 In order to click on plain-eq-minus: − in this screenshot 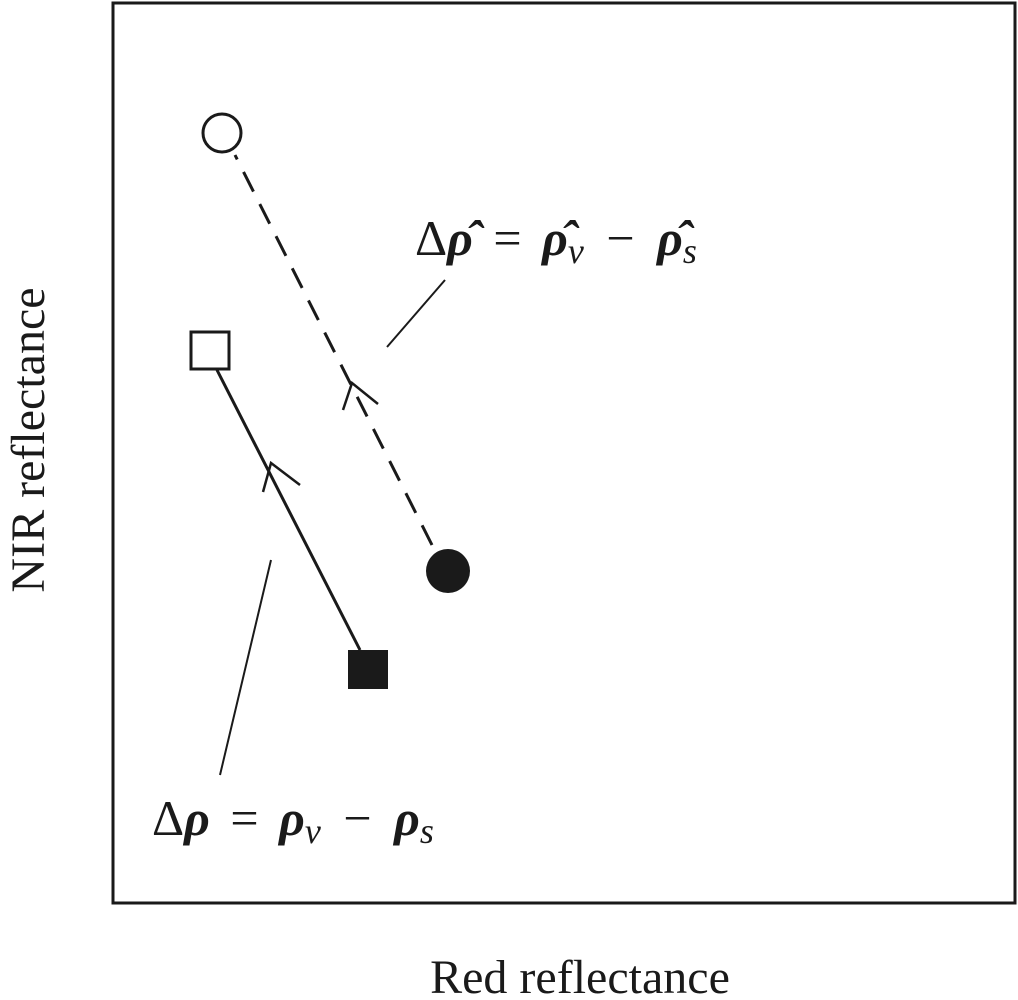, I will do `click(357, 818)`.